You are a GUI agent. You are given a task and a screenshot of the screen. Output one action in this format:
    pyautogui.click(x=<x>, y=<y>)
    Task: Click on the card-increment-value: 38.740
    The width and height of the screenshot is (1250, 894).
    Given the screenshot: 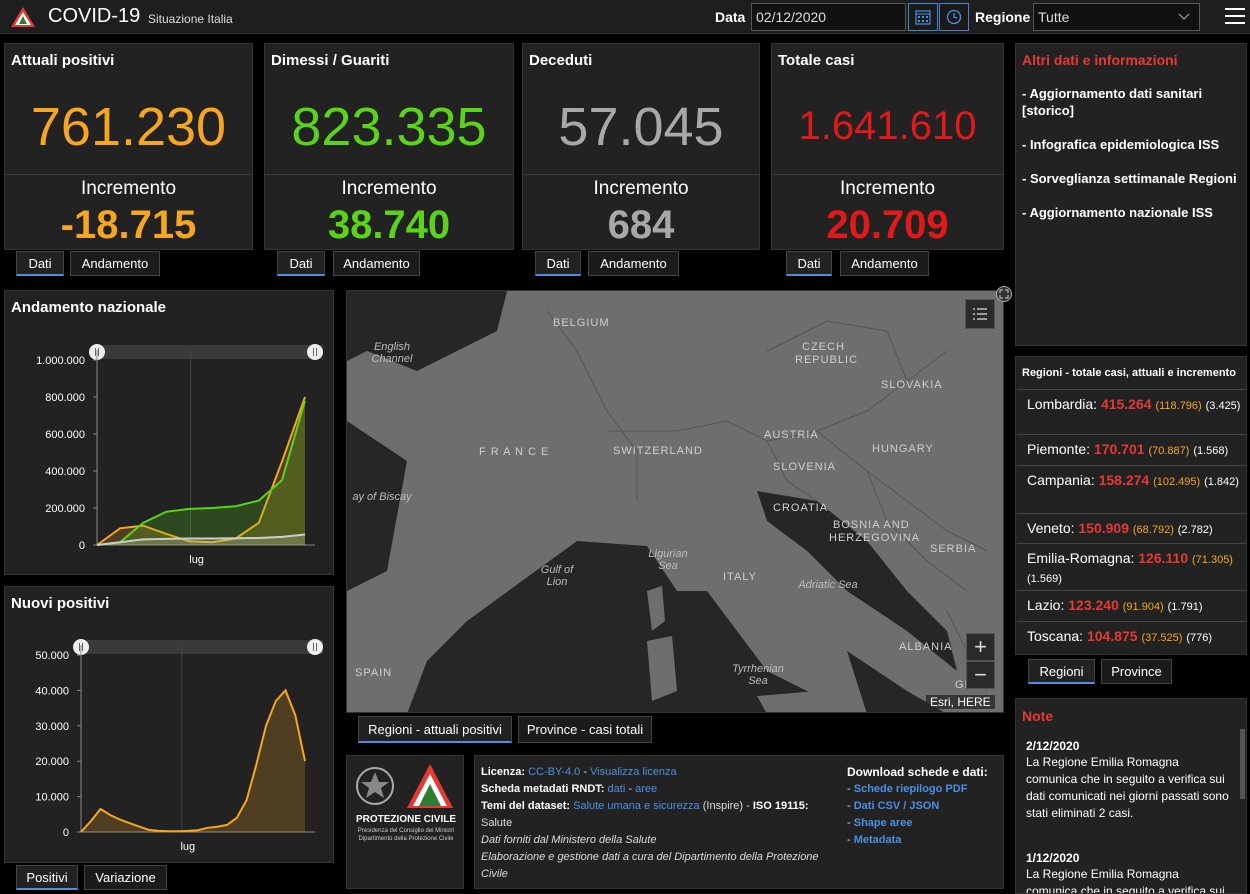 What is the action you would take?
    pyautogui.click(x=389, y=225)
    